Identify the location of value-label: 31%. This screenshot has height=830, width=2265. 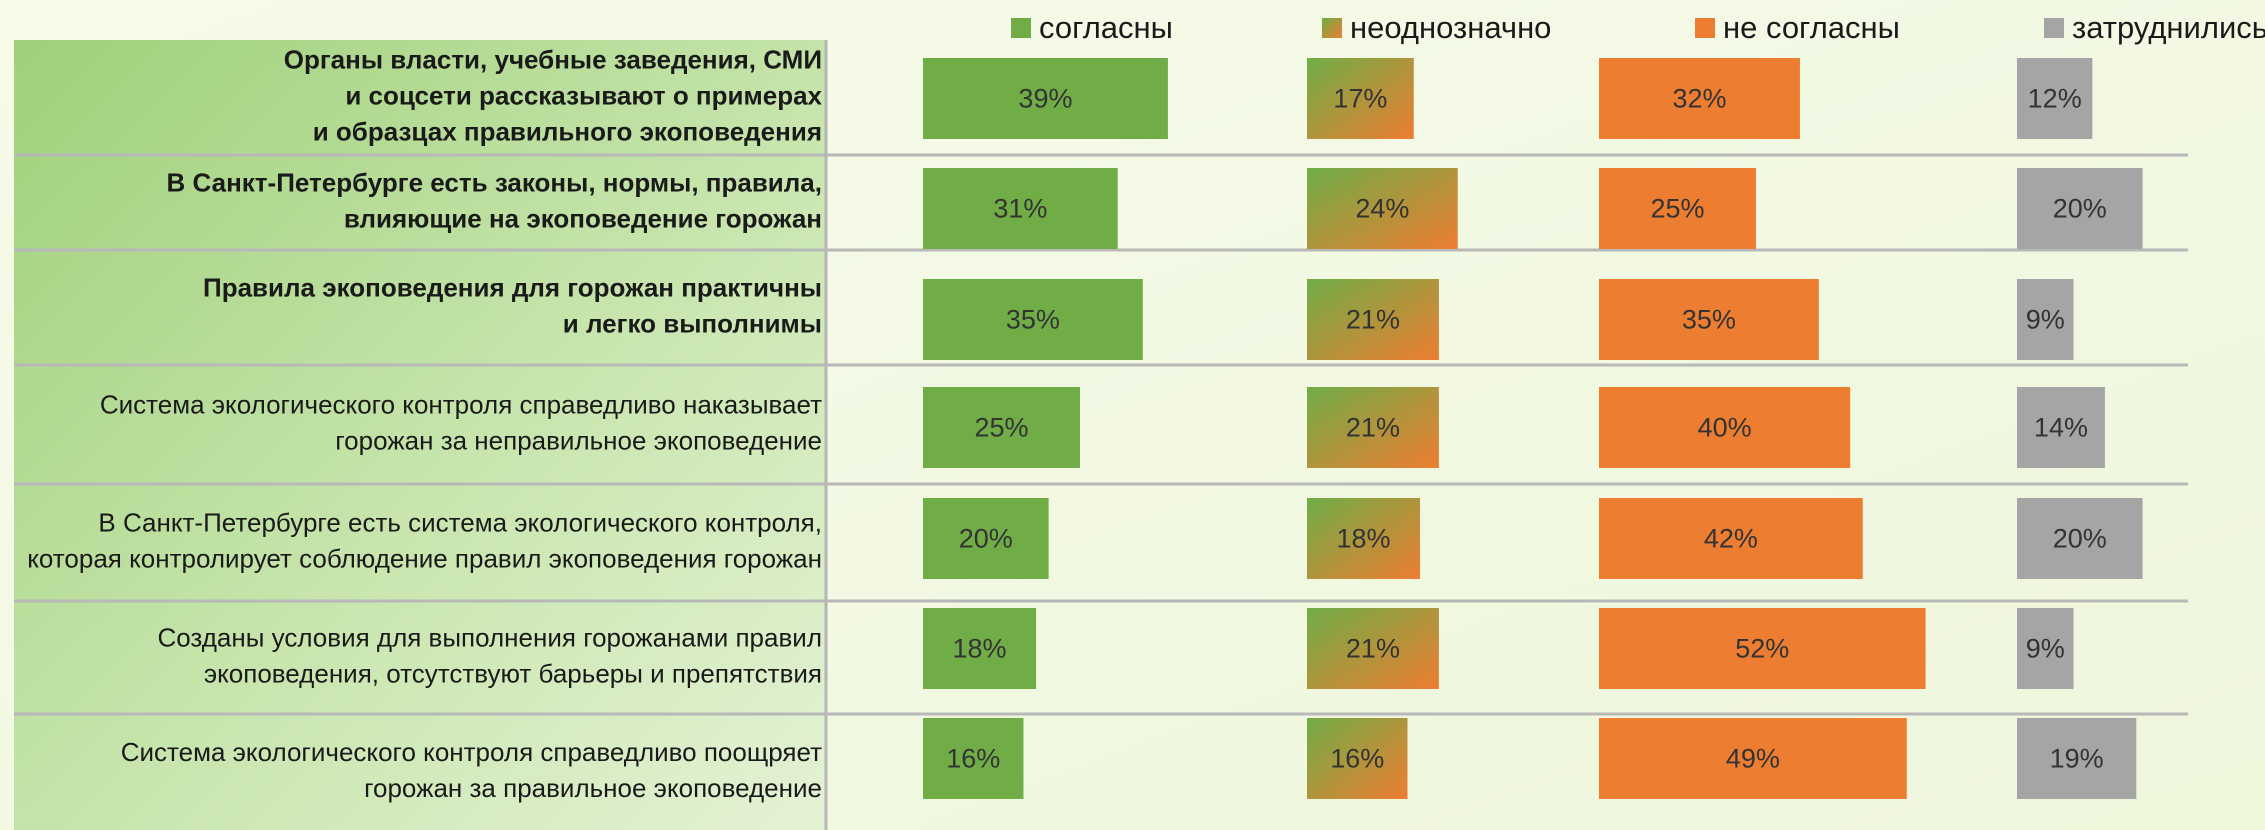
(1020, 209).